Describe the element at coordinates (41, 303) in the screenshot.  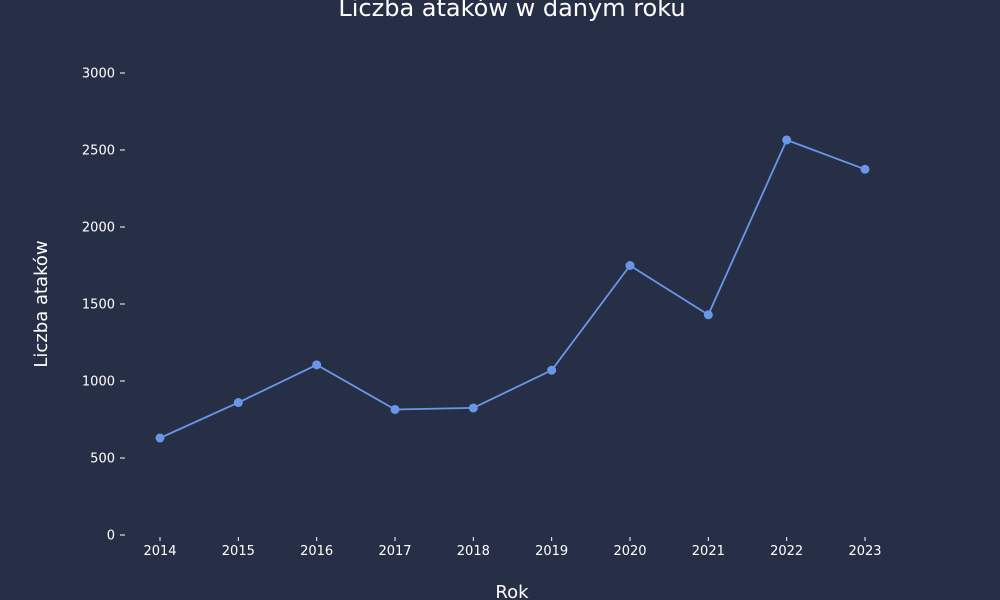
I see `y-axis-label: Liczba ataków` at that location.